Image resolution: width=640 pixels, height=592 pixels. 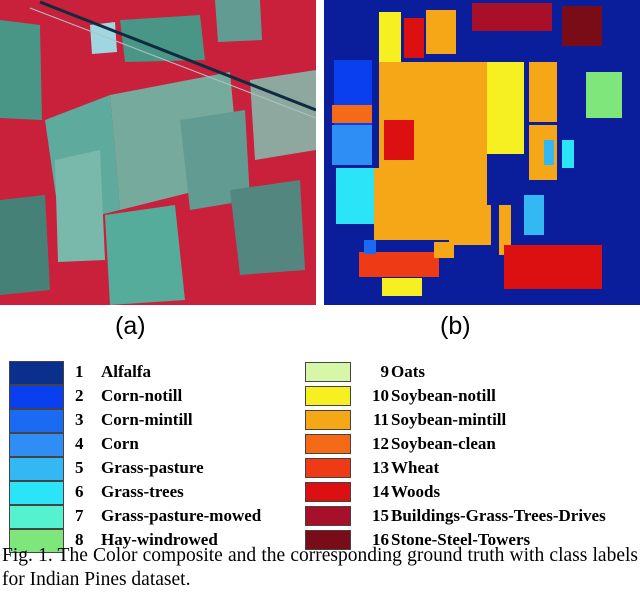 What do you see at coordinates (152, 467) in the screenshot?
I see `legend-class-name: Grass-pasture` at bounding box center [152, 467].